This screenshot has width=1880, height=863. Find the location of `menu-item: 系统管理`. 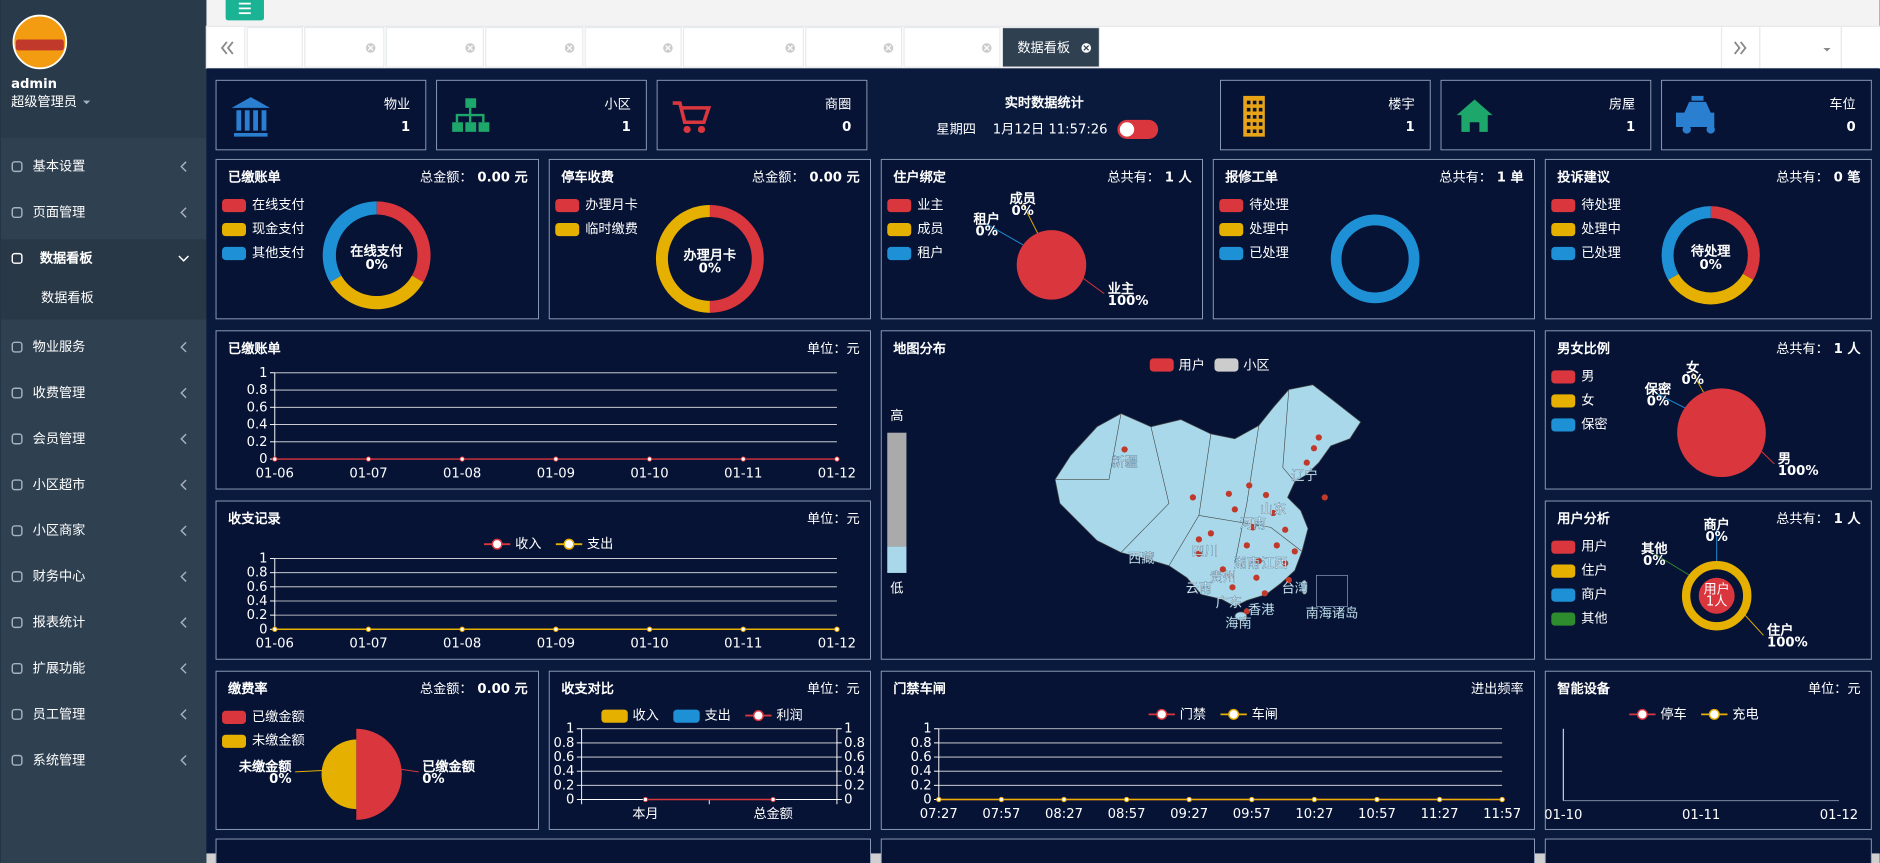

menu-item: 系统管理 is located at coordinates (59, 760).